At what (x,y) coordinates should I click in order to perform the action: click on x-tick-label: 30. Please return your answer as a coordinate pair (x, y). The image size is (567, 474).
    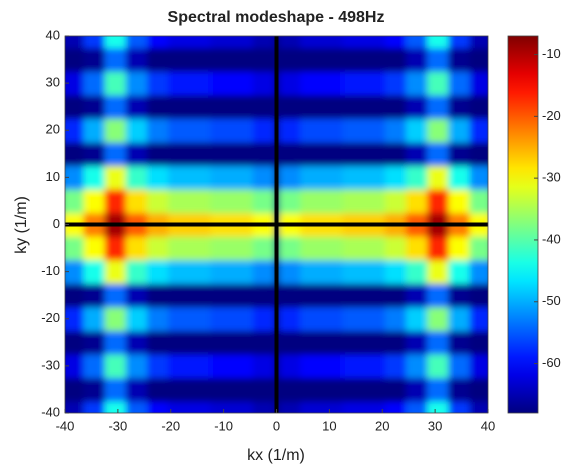
    Looking at the image, I should click on (435, 425).